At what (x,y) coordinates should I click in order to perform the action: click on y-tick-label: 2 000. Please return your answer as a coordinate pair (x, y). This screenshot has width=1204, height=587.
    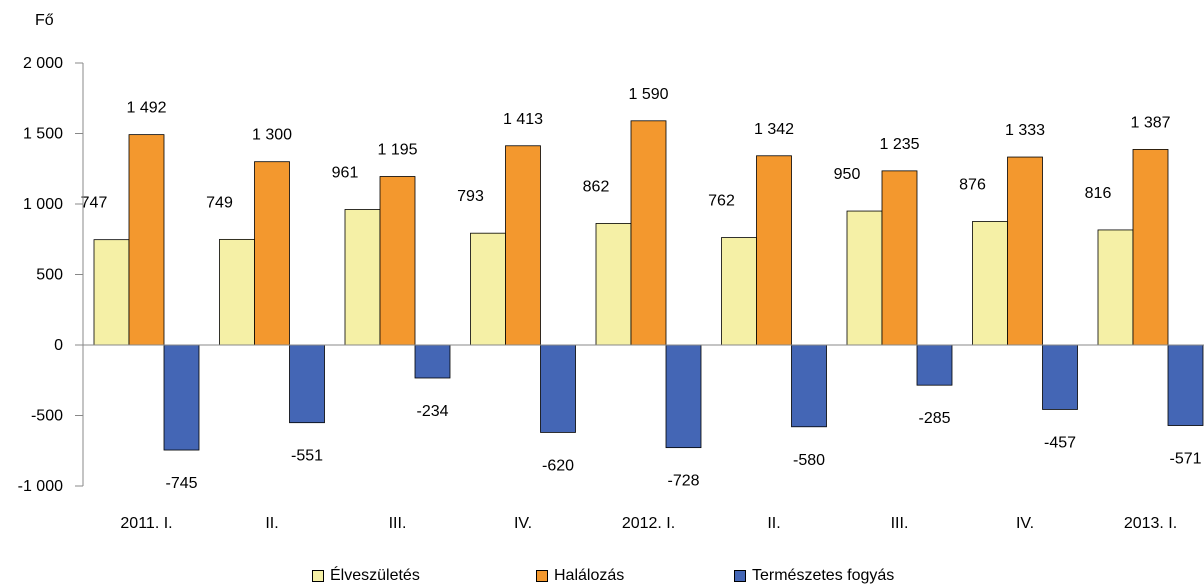
    Looking at the image, I should click on (43, 63).